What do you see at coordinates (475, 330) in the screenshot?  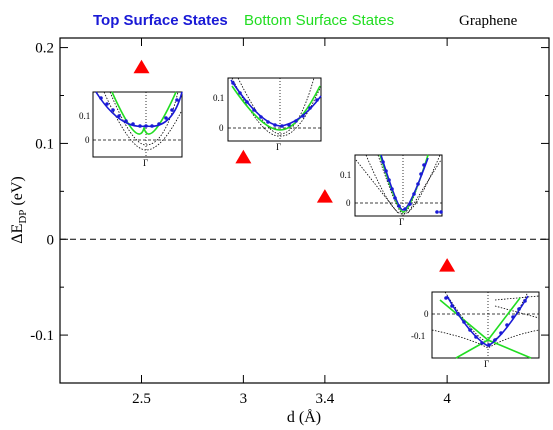 I see `inset-4: 0 -0.1 Γ` at bounding box center [475, 330].